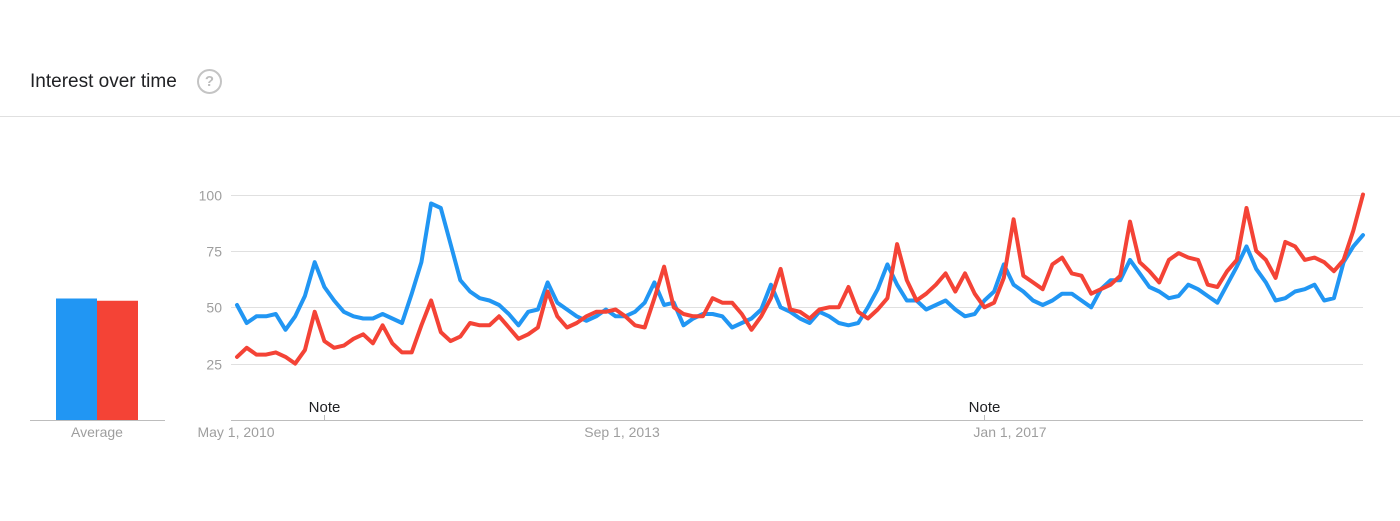 This screenshot has width=1400, height=521. Describe the element at coordinates (235, 432) in the screenshot. I see `x-tick-label: May 1, 2010` at that location.